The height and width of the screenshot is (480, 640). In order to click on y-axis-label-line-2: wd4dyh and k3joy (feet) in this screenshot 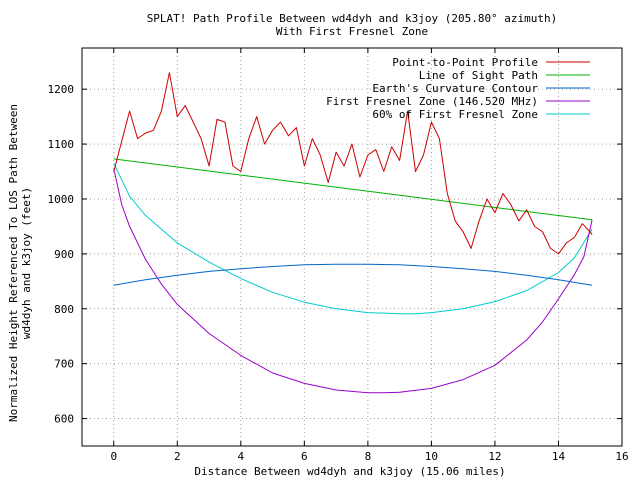, I will do `click(26, 263)`.